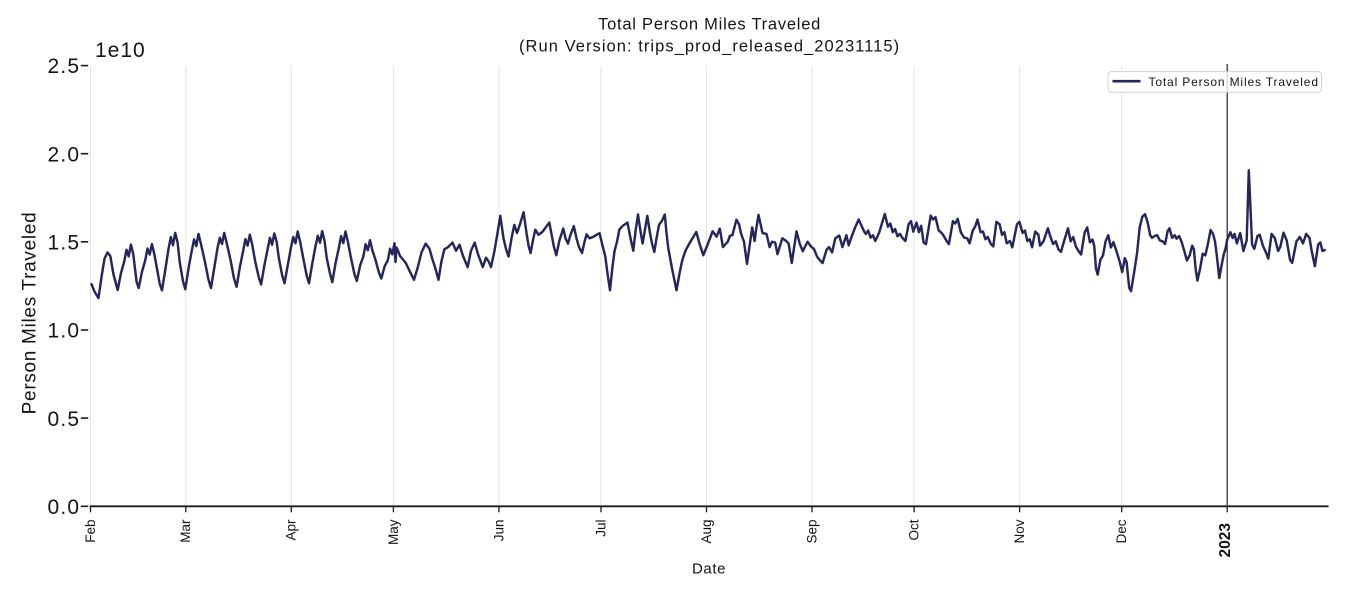  I want to click on svg-text: 1.0, so click(64, 331).